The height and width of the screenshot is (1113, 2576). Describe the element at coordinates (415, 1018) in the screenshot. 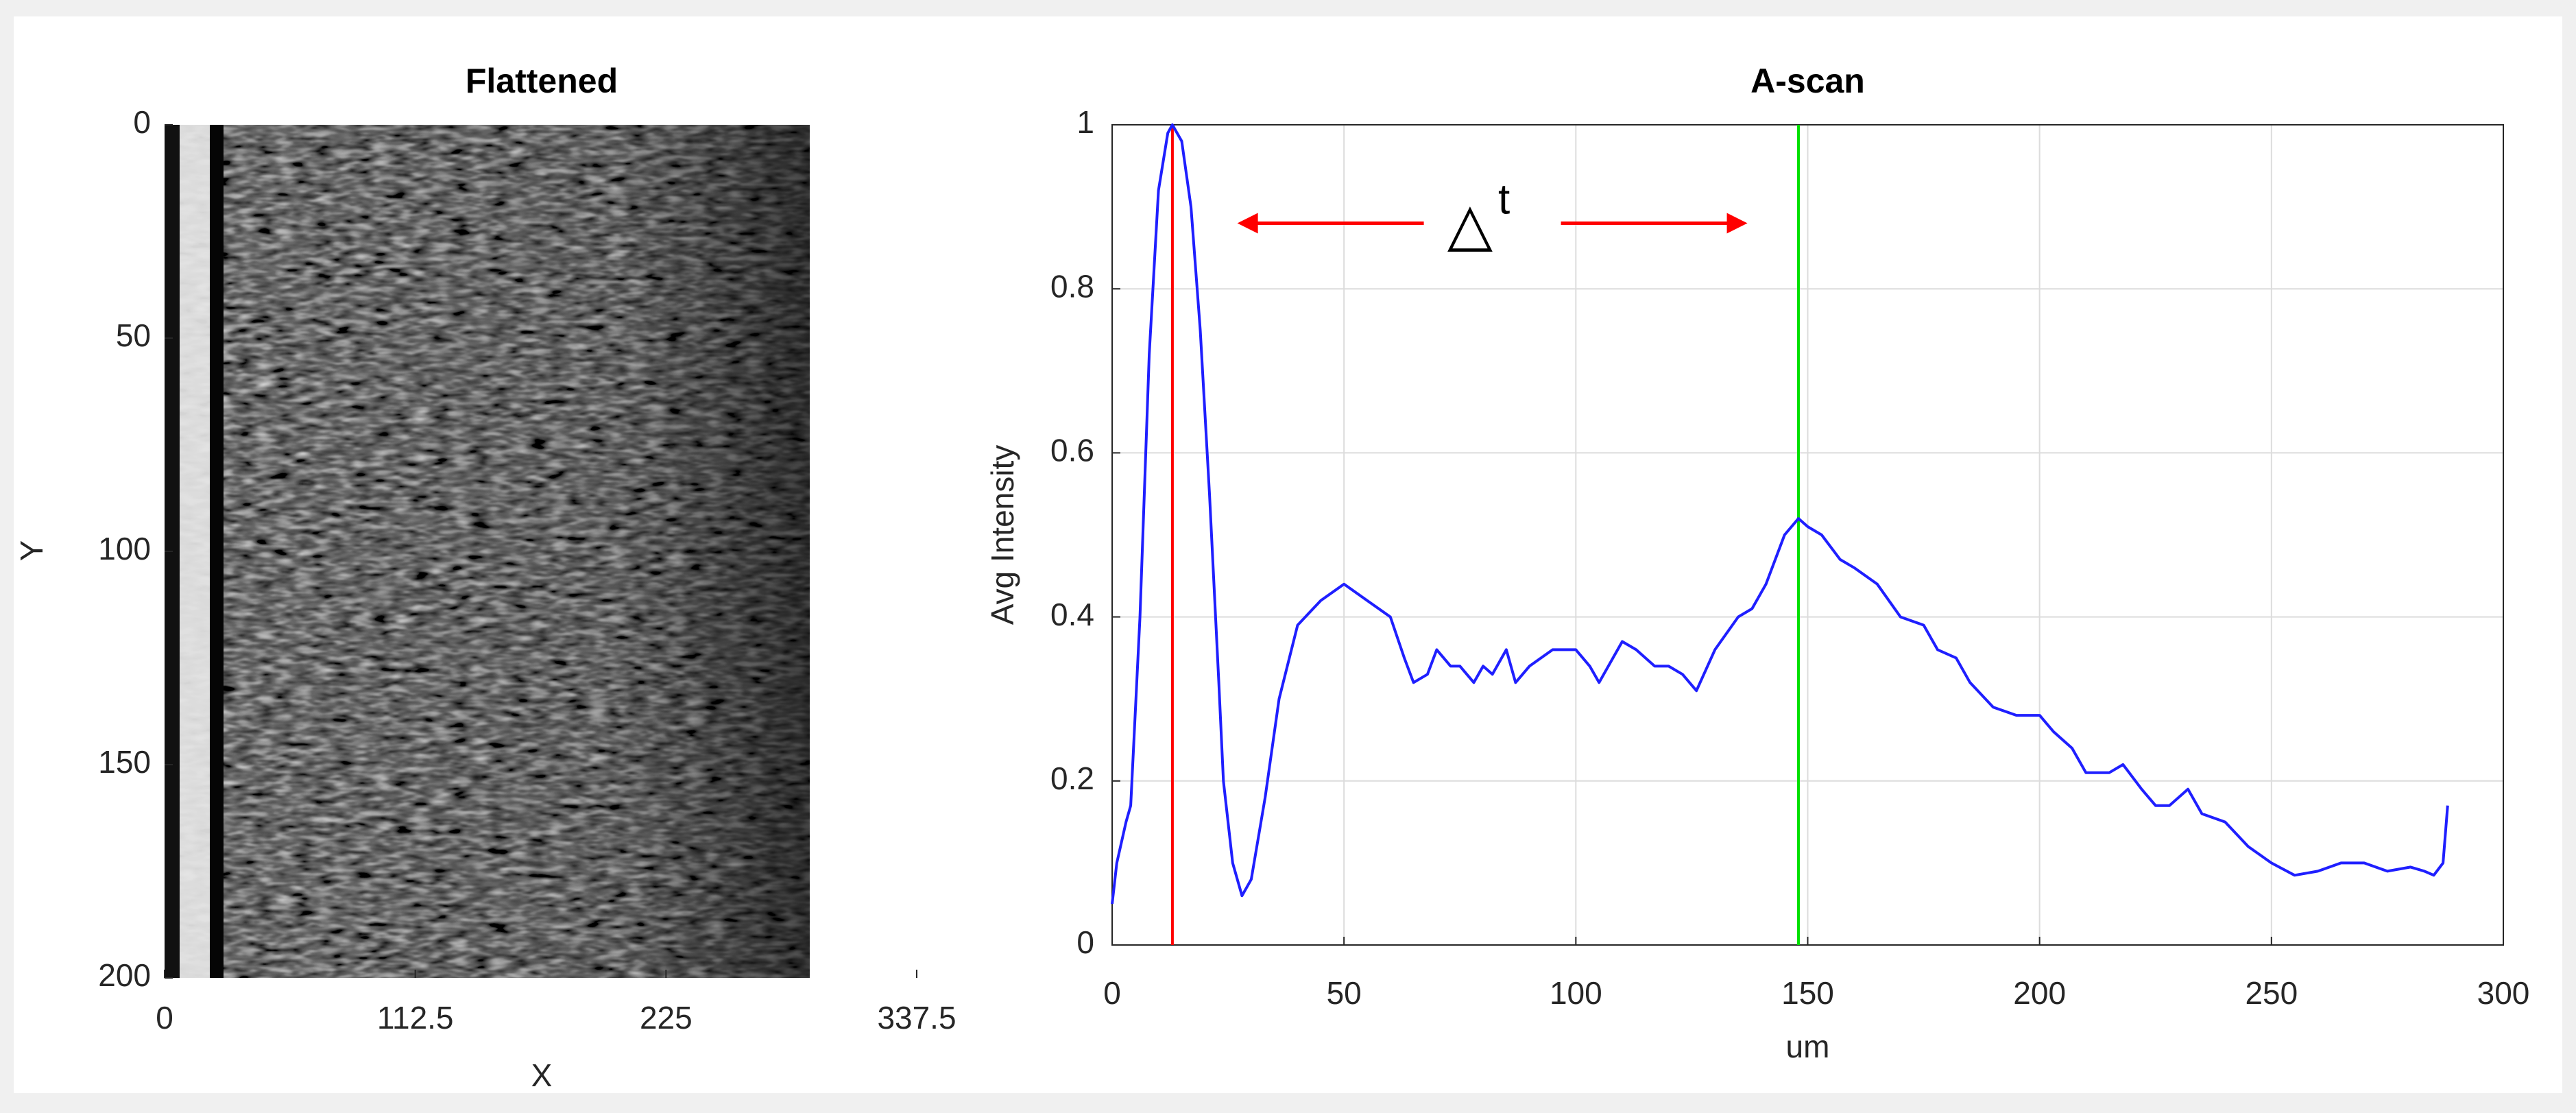

I see `x-tick-label: 112.5` at that location.